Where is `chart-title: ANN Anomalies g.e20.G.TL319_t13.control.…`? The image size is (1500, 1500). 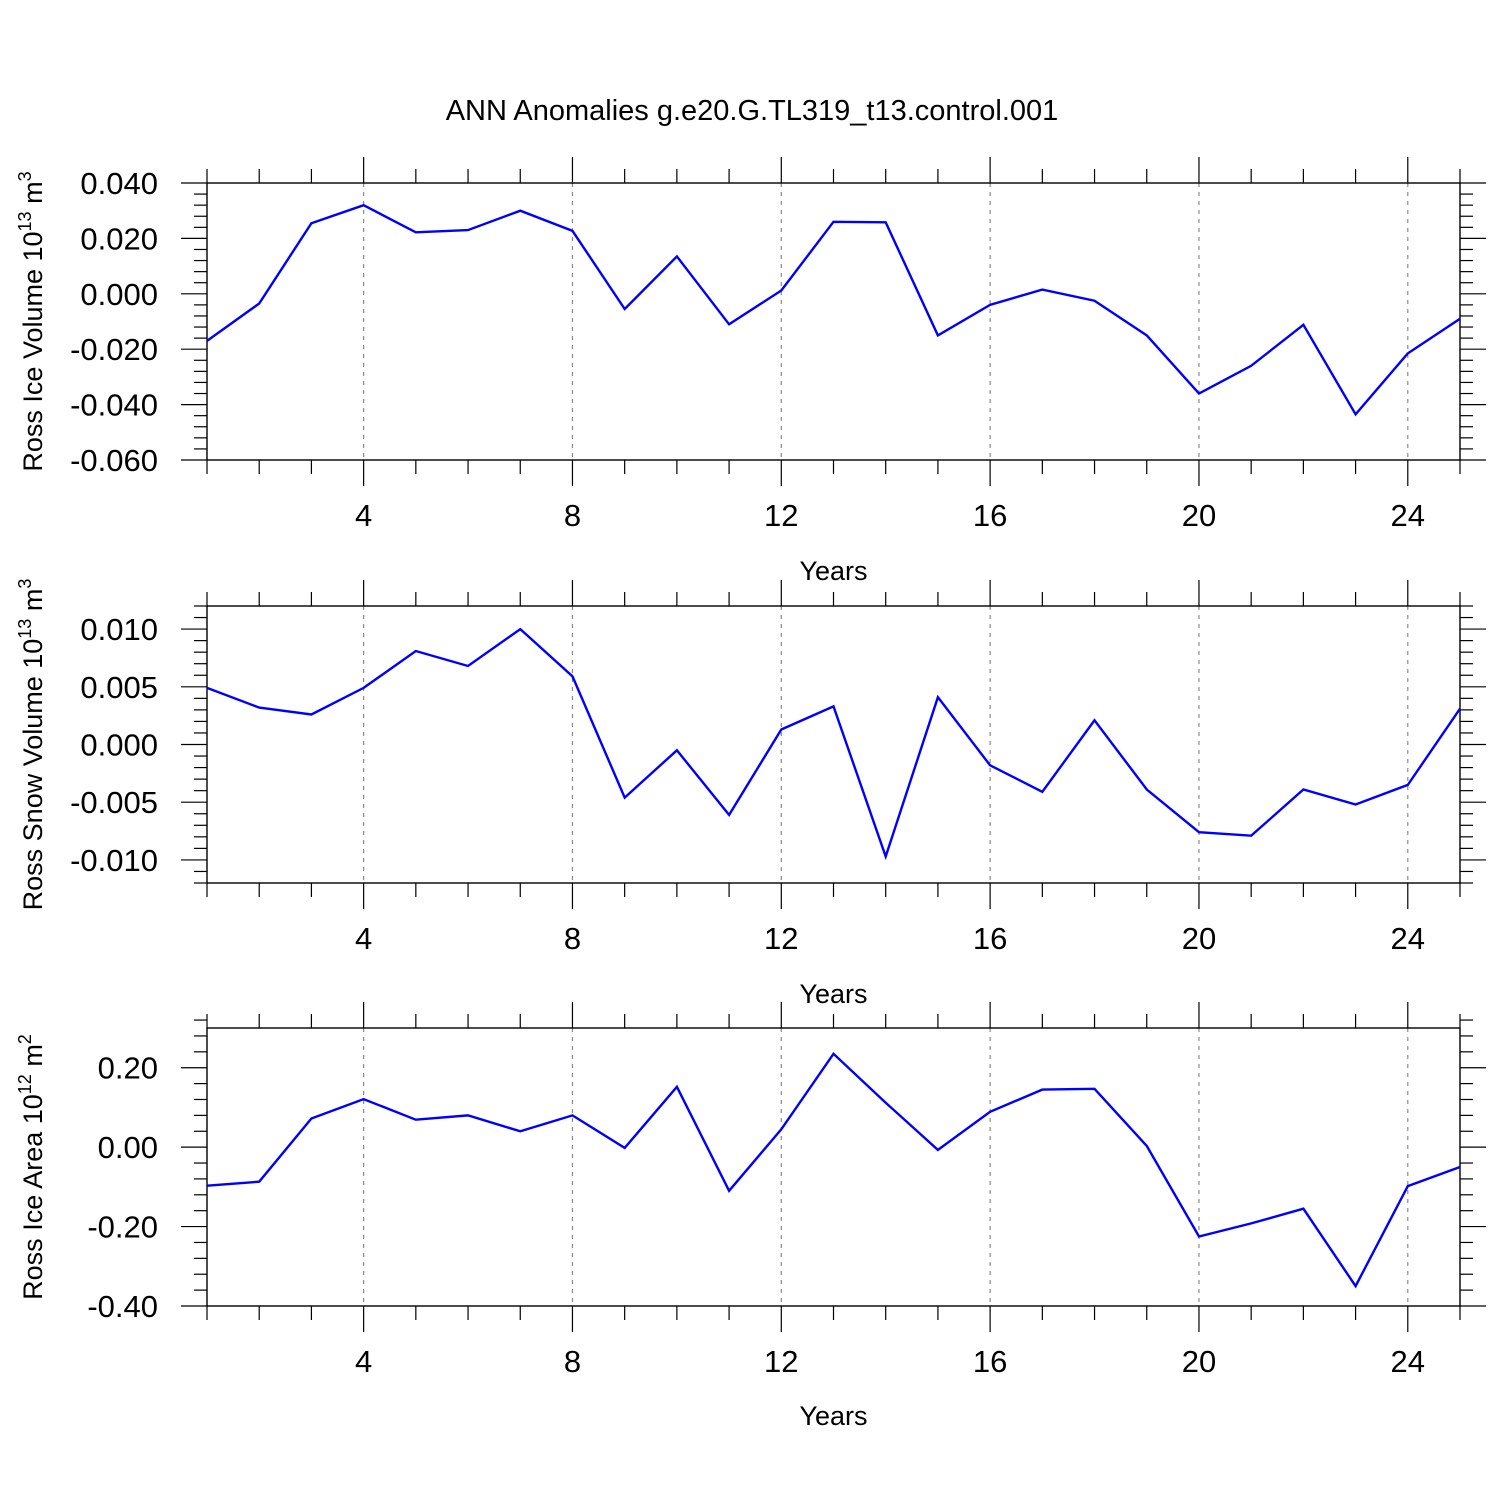
chart-title: ANN Anomalies g.e20.G.TL319_t13.control.… is located at coordinates (752, 111).